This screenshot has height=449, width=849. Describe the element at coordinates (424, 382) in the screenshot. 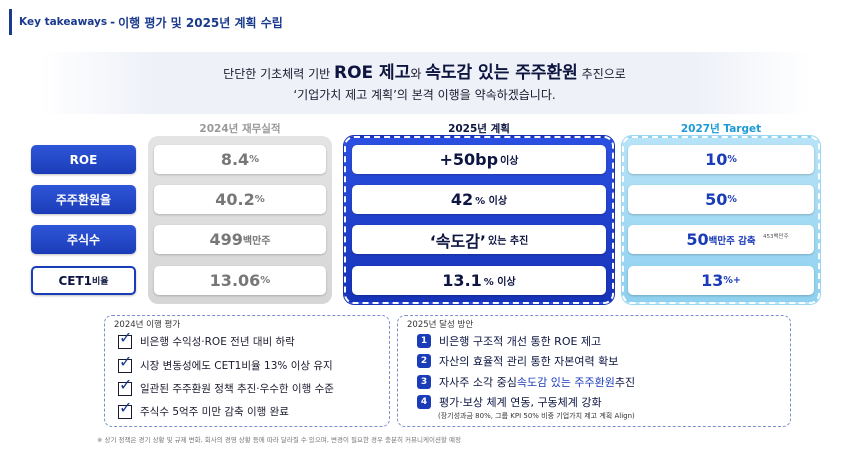

I see `plan-item-number: 3` at that location.